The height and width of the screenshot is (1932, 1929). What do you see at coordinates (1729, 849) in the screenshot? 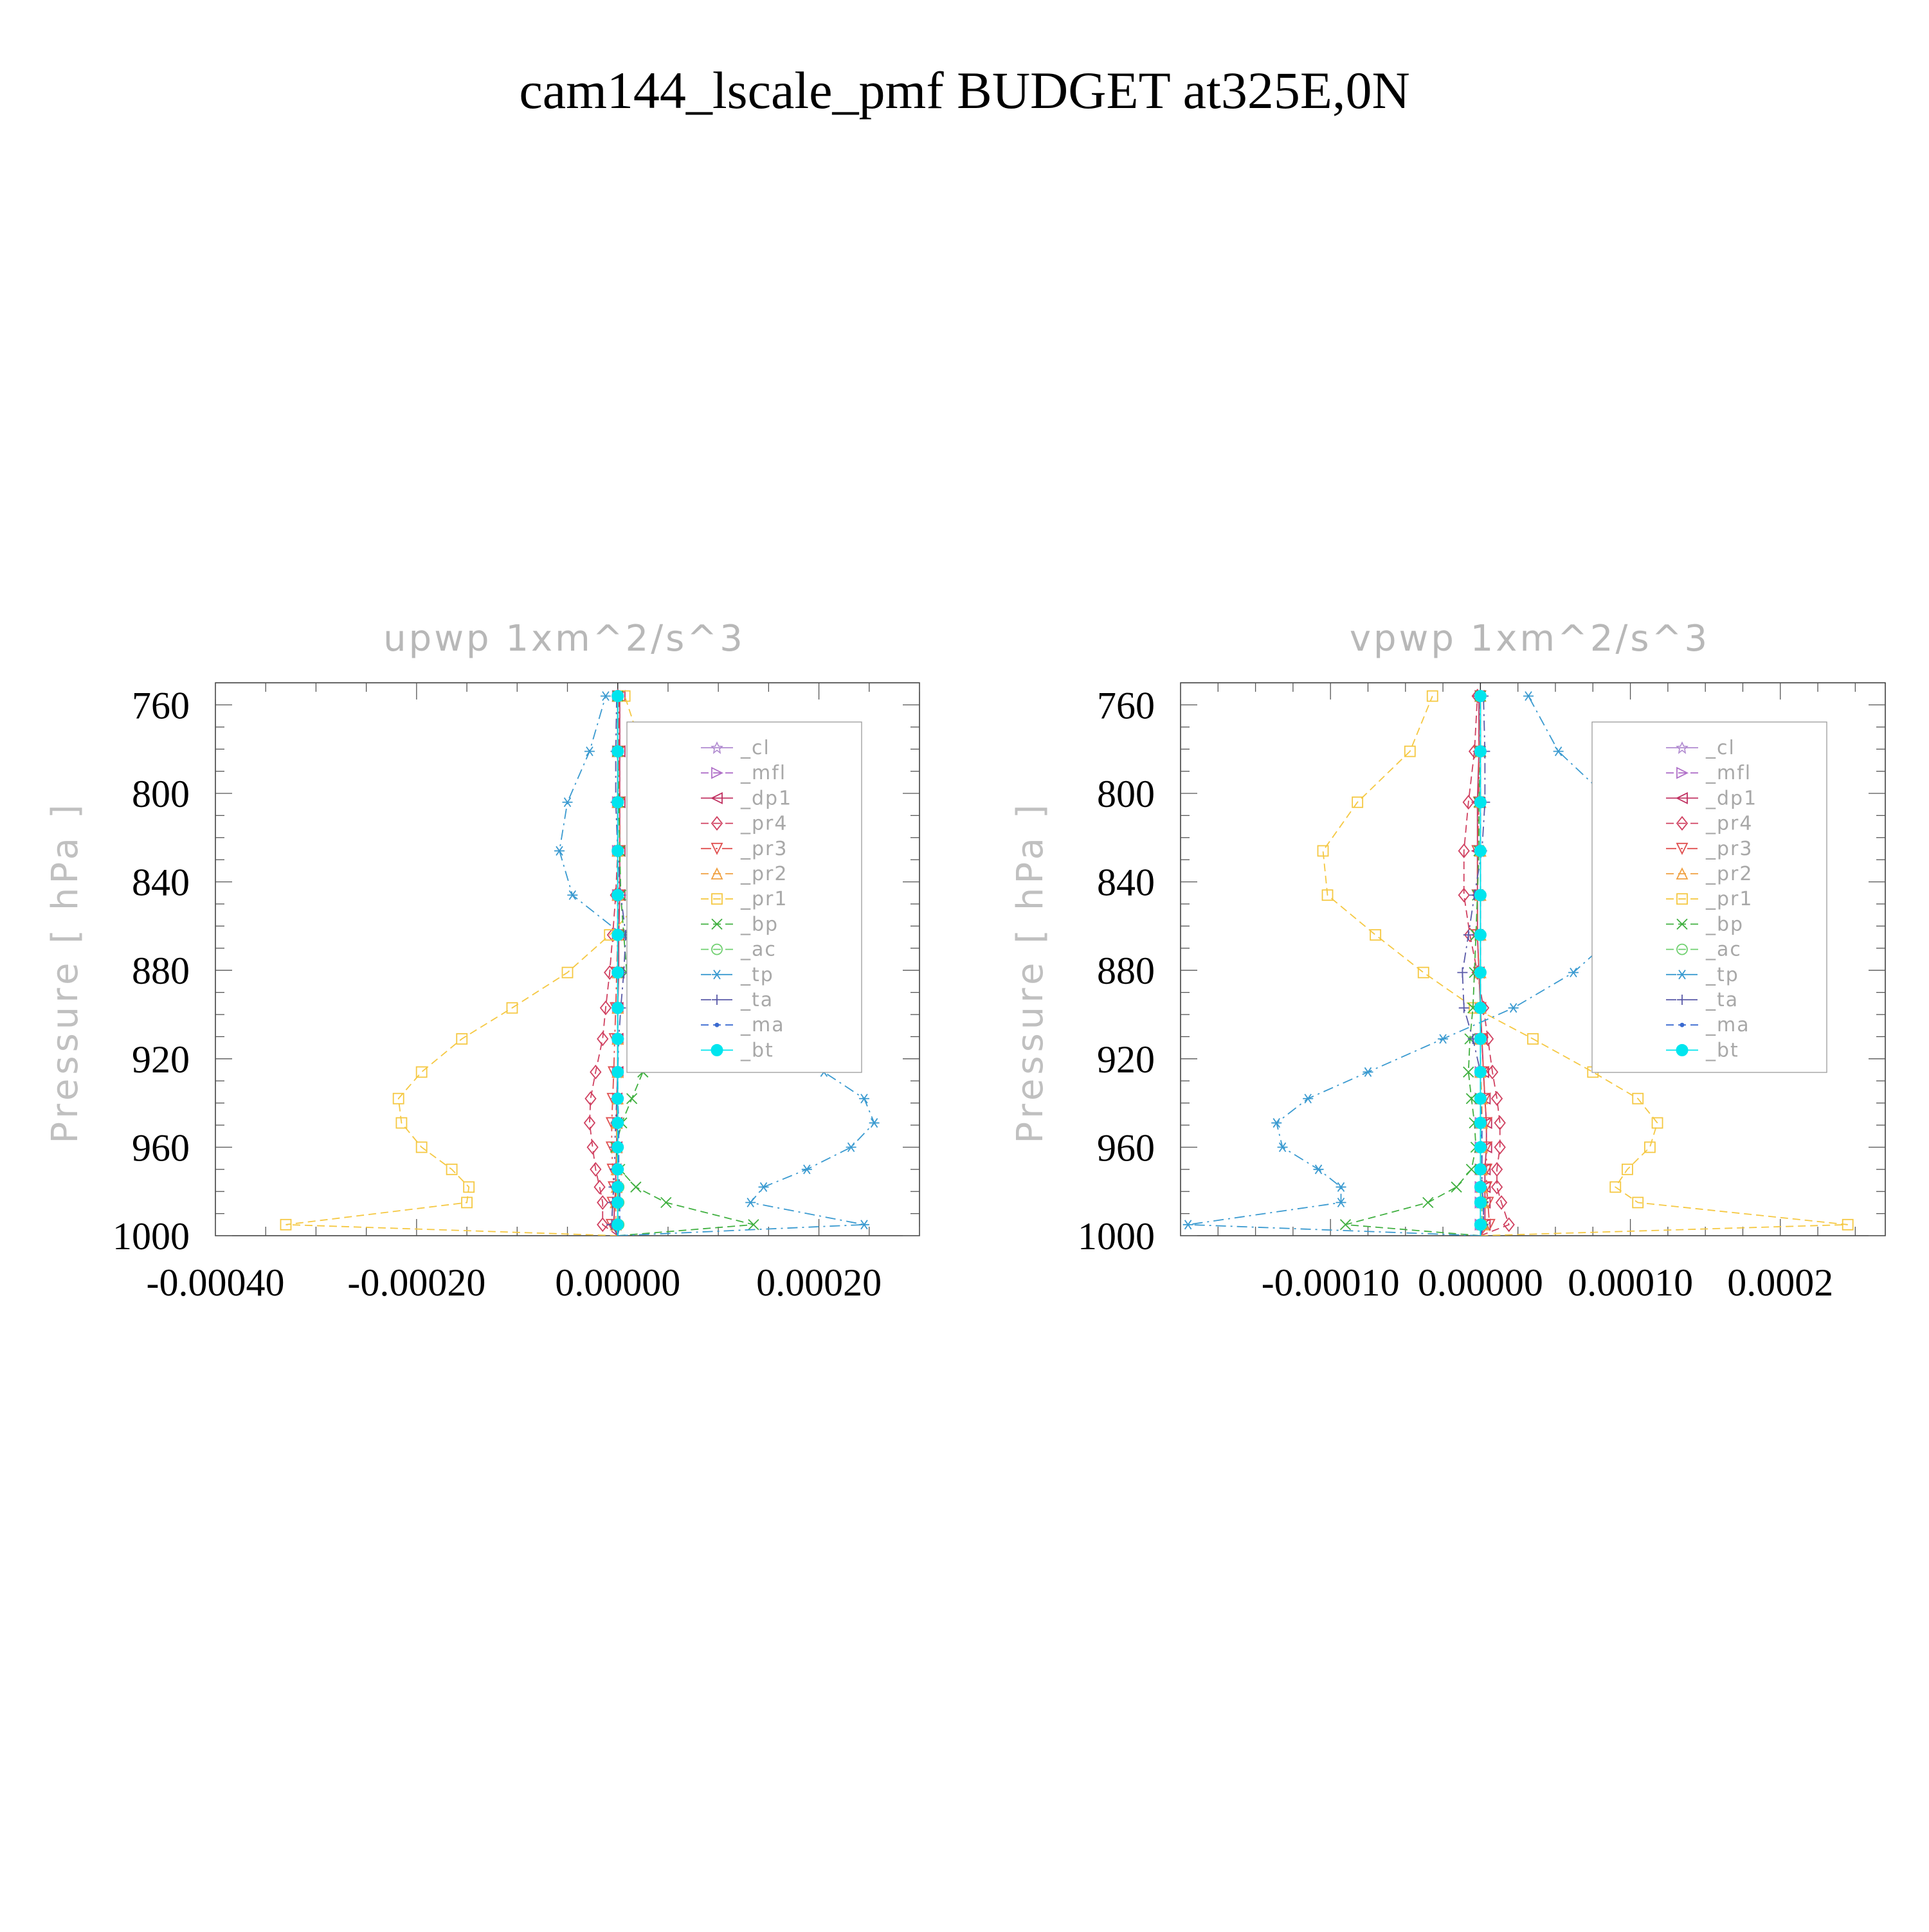
I see `legend-label-pr3: _pr3` at bounding box center [1729, 849].